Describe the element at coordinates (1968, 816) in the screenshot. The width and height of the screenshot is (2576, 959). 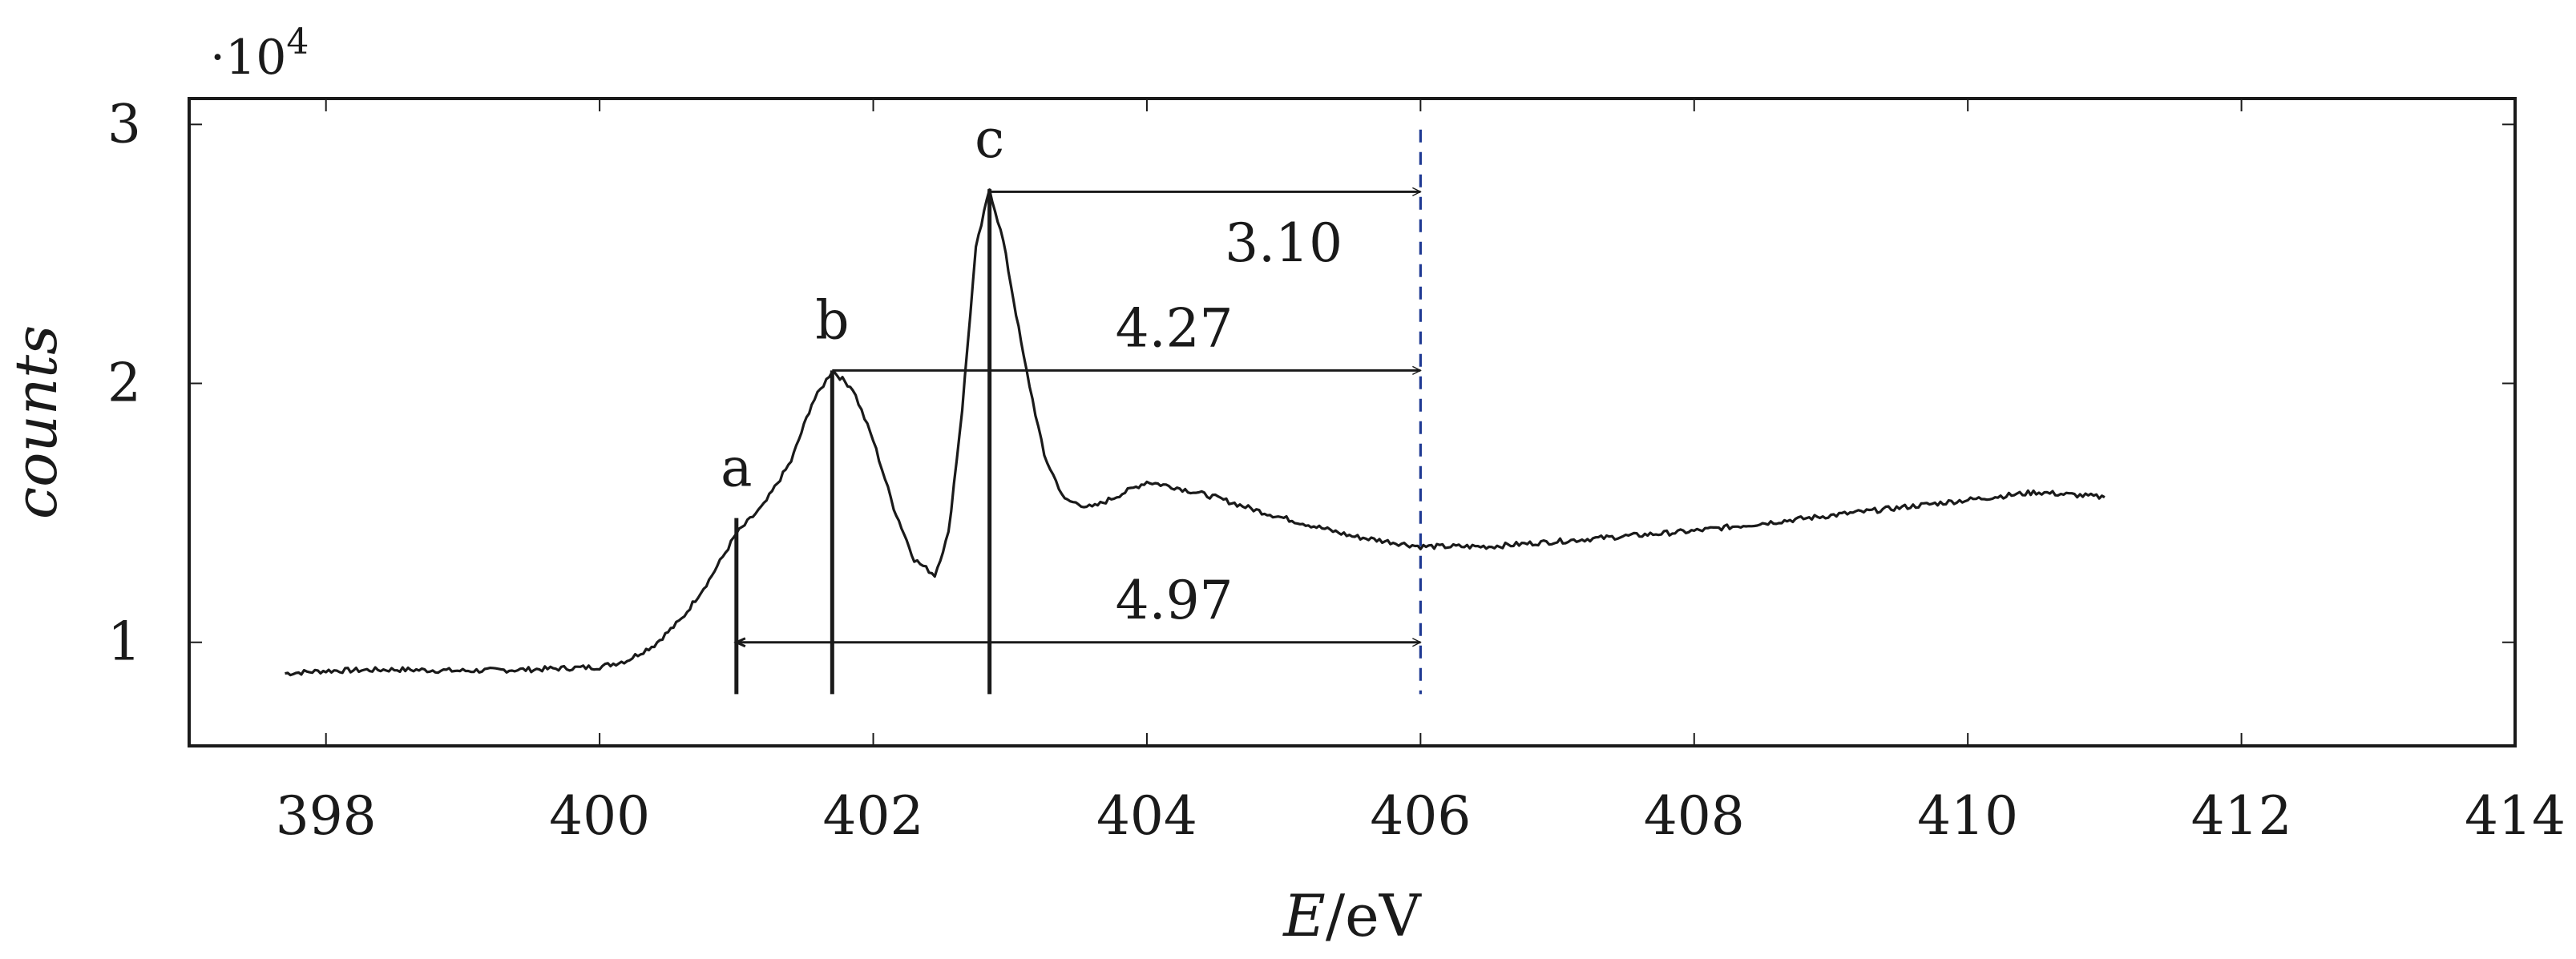
I see `x-tick-label: 410` at that location.